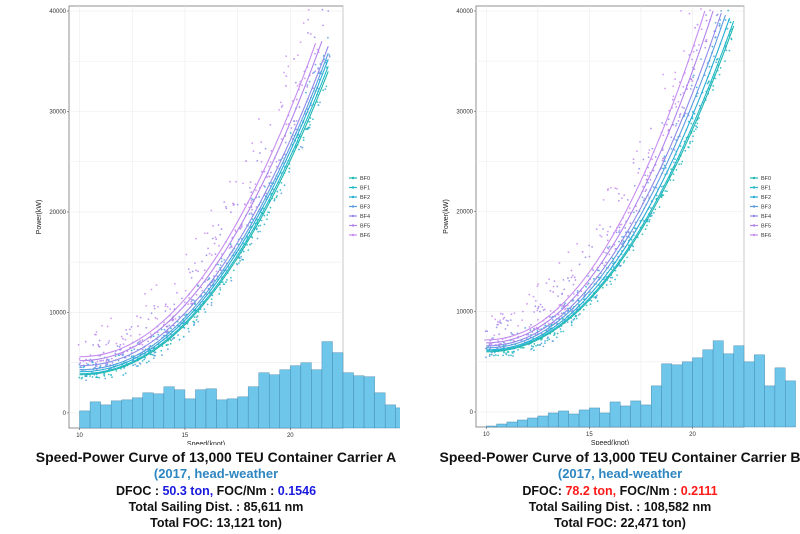  I want to click on legend-dot-bf0, so click(754, 178).